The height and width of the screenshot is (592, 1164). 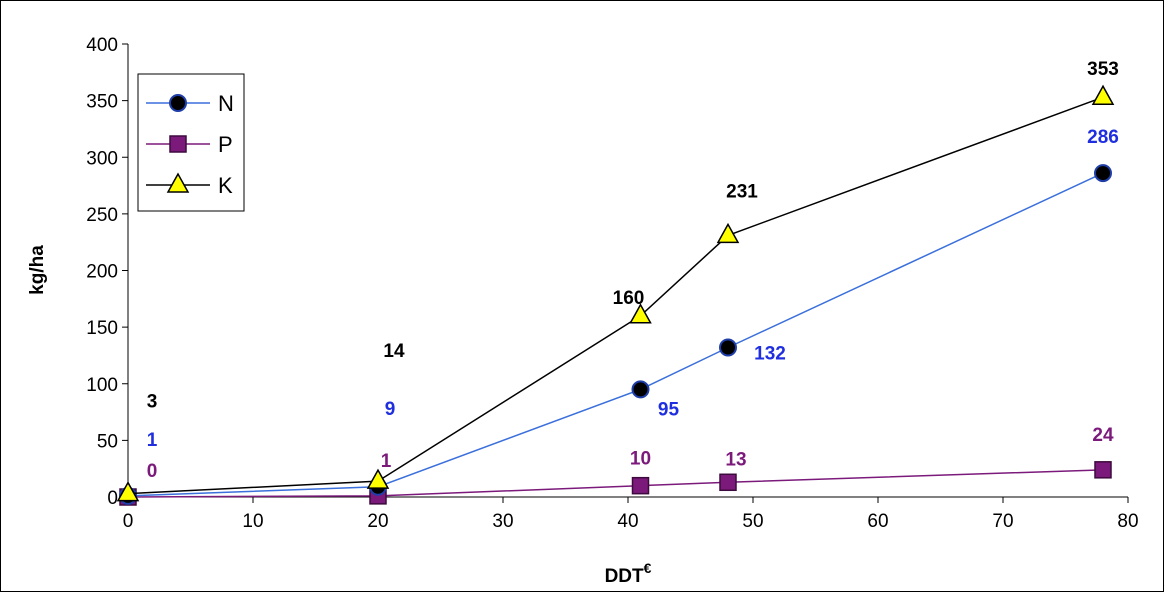 I want to click on x-tick-label: 40, so click(x=627, y=521).